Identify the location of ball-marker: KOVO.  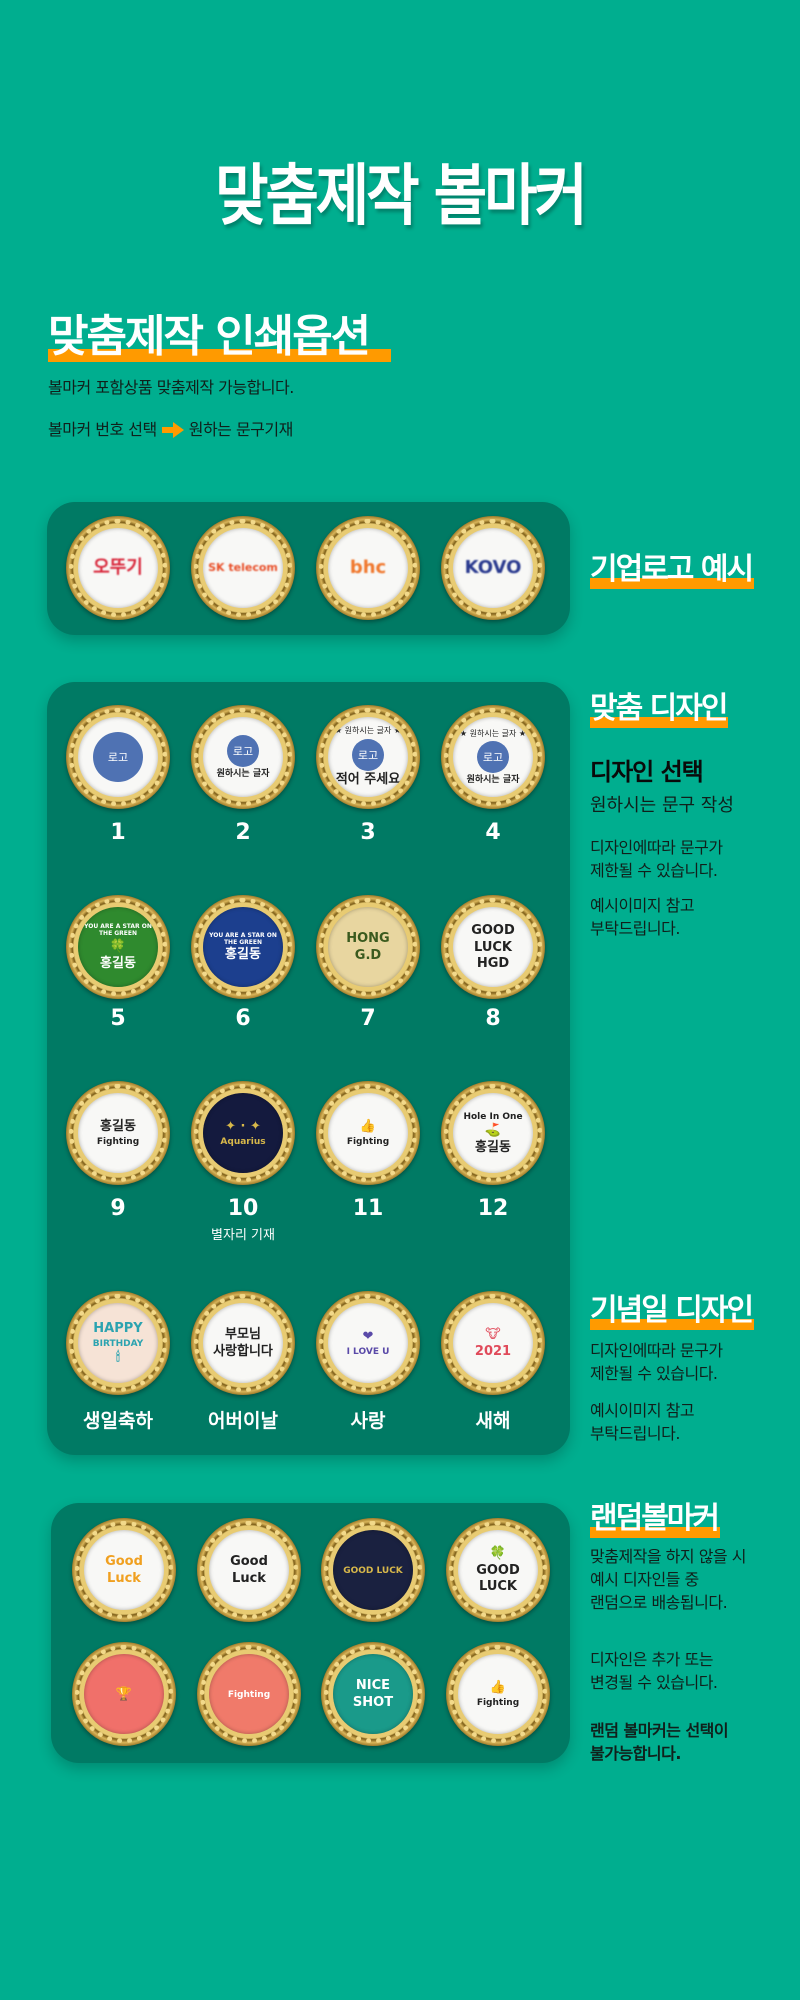
(493, 568).